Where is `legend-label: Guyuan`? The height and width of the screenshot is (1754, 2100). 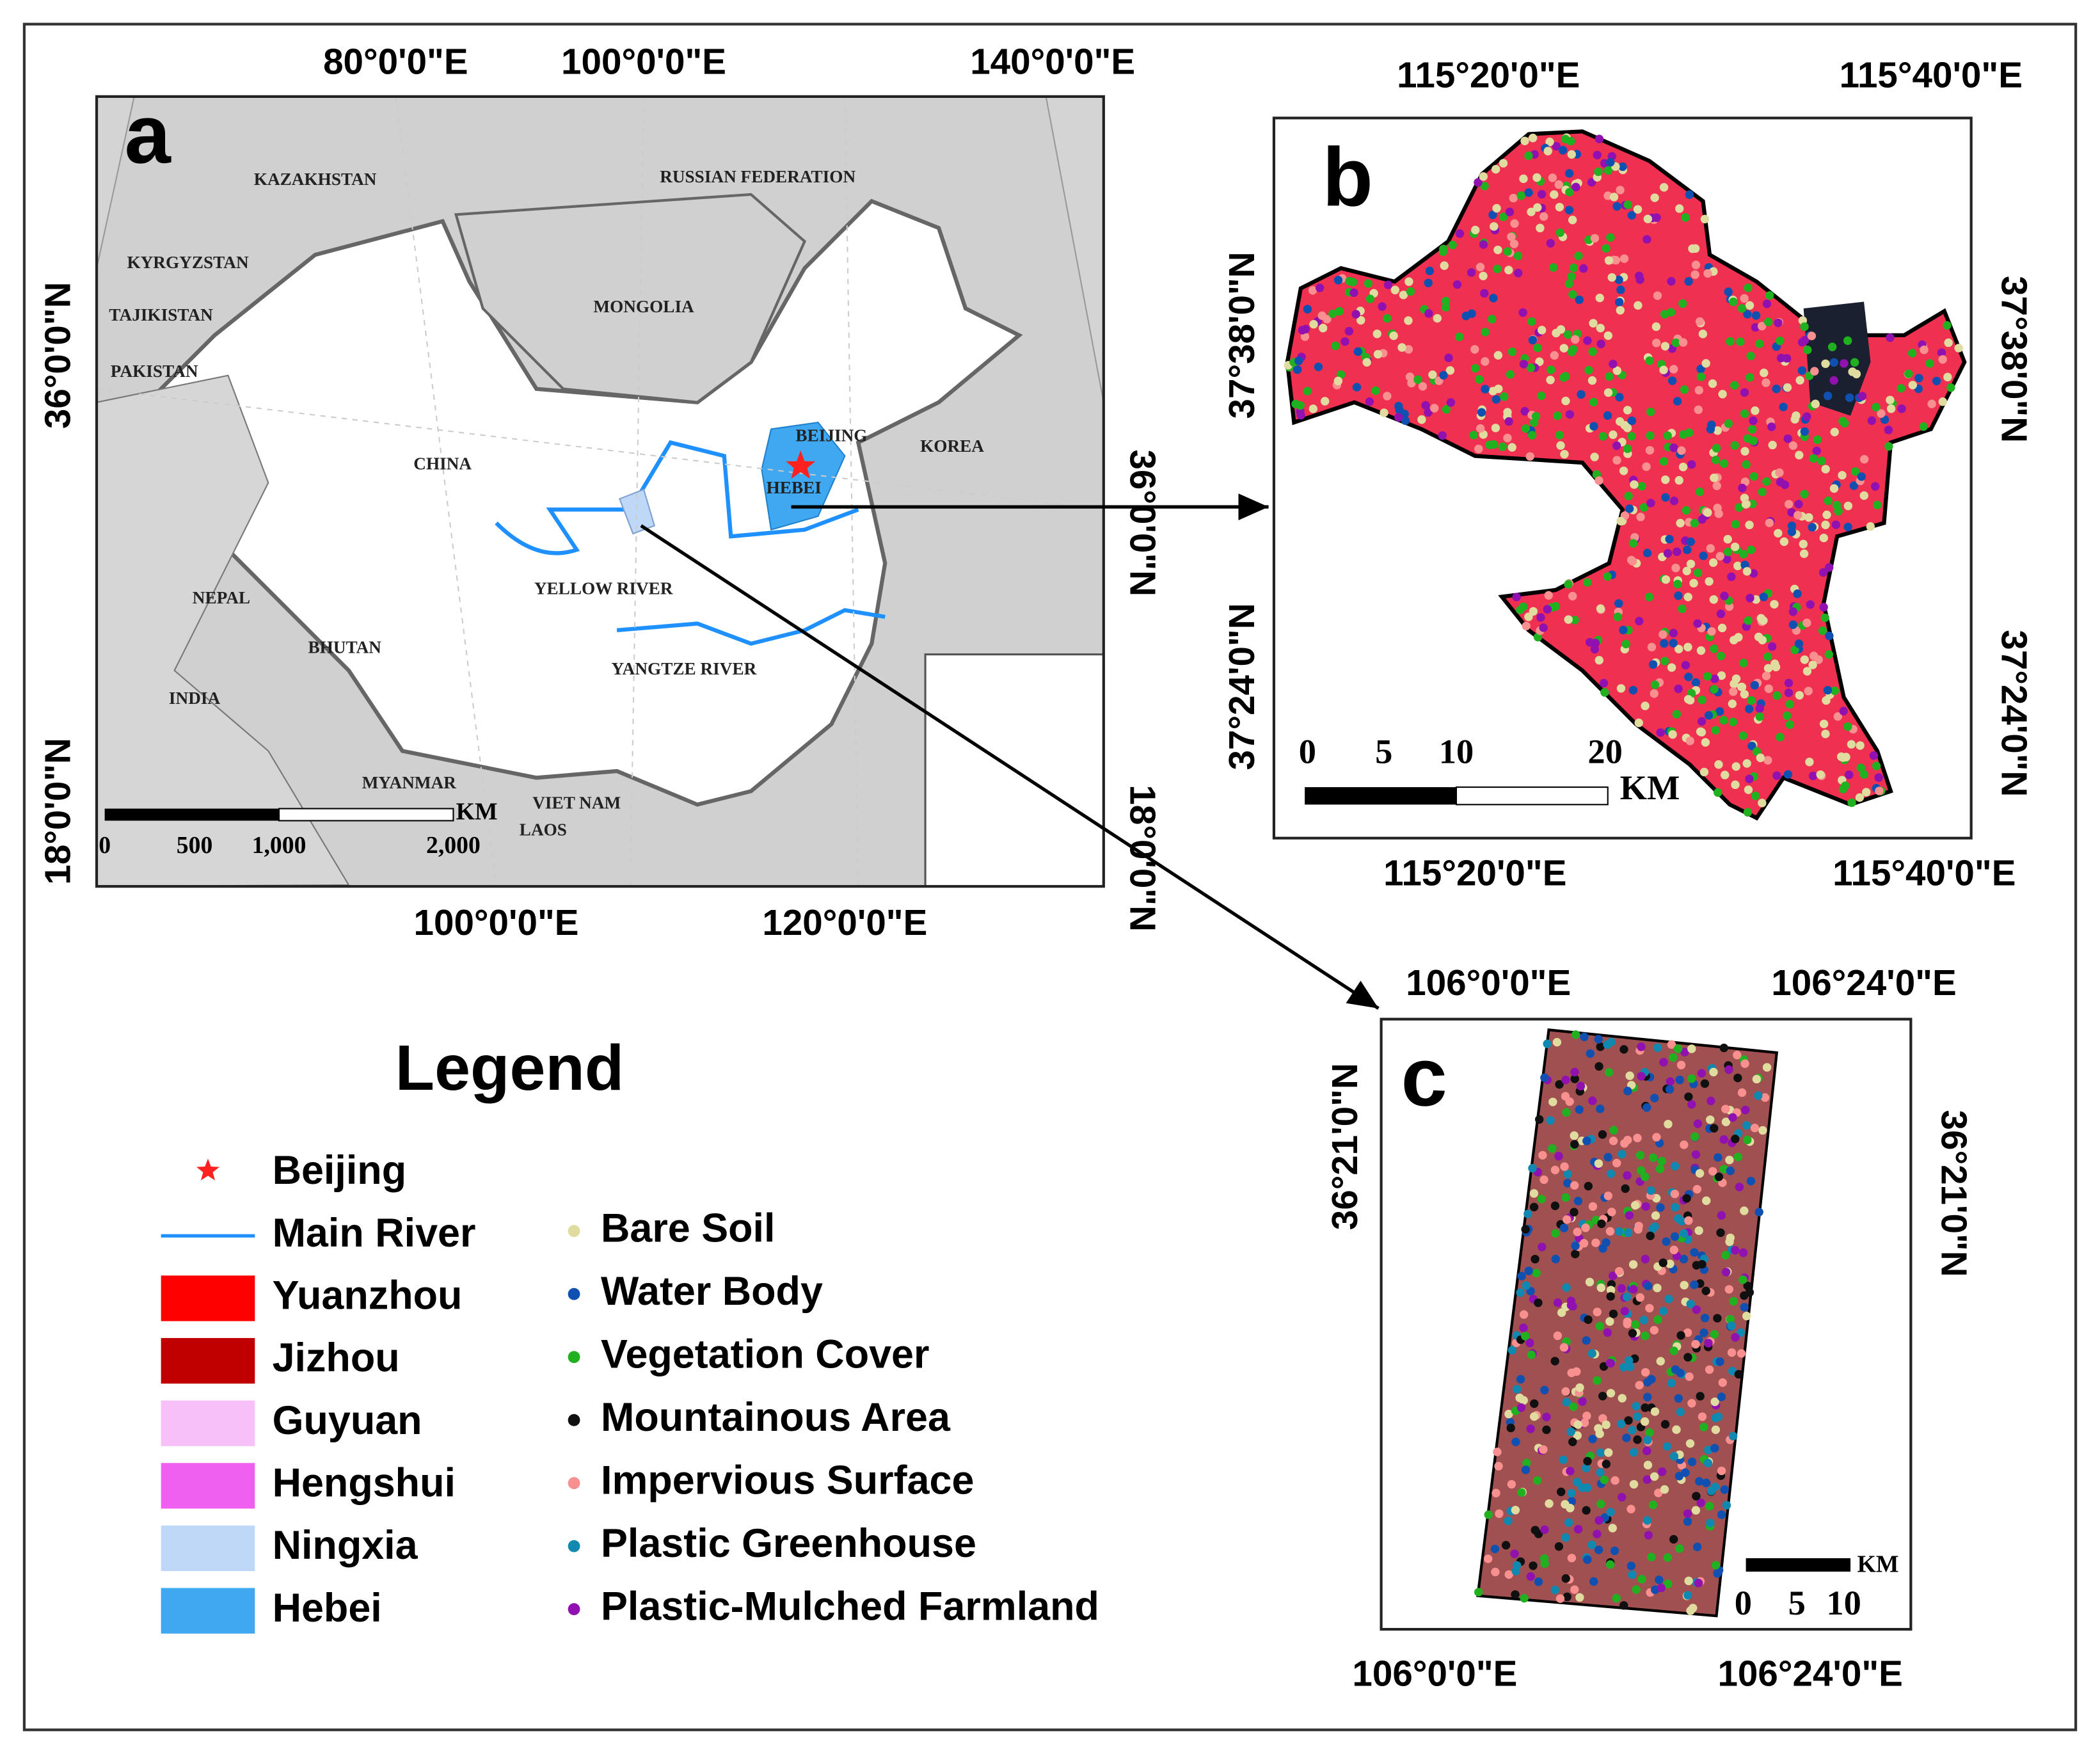
legend-label: Guyuan is located at coordinates (347, 1420).